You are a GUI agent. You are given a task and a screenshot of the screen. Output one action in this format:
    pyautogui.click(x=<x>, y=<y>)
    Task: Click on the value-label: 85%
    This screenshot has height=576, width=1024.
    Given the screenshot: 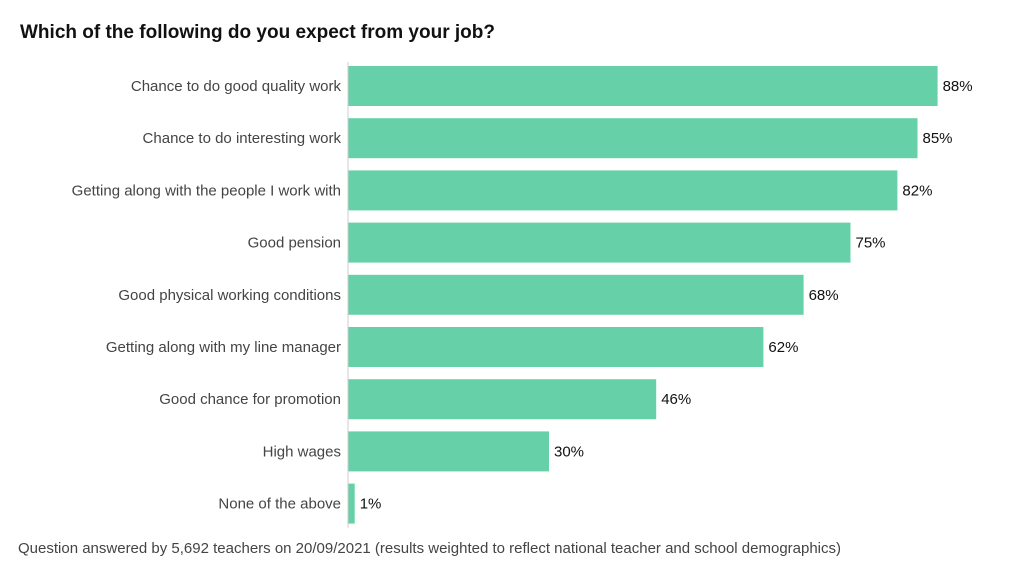 What is the action you would take?
    pyautogui.click(x=938, y=138)
    